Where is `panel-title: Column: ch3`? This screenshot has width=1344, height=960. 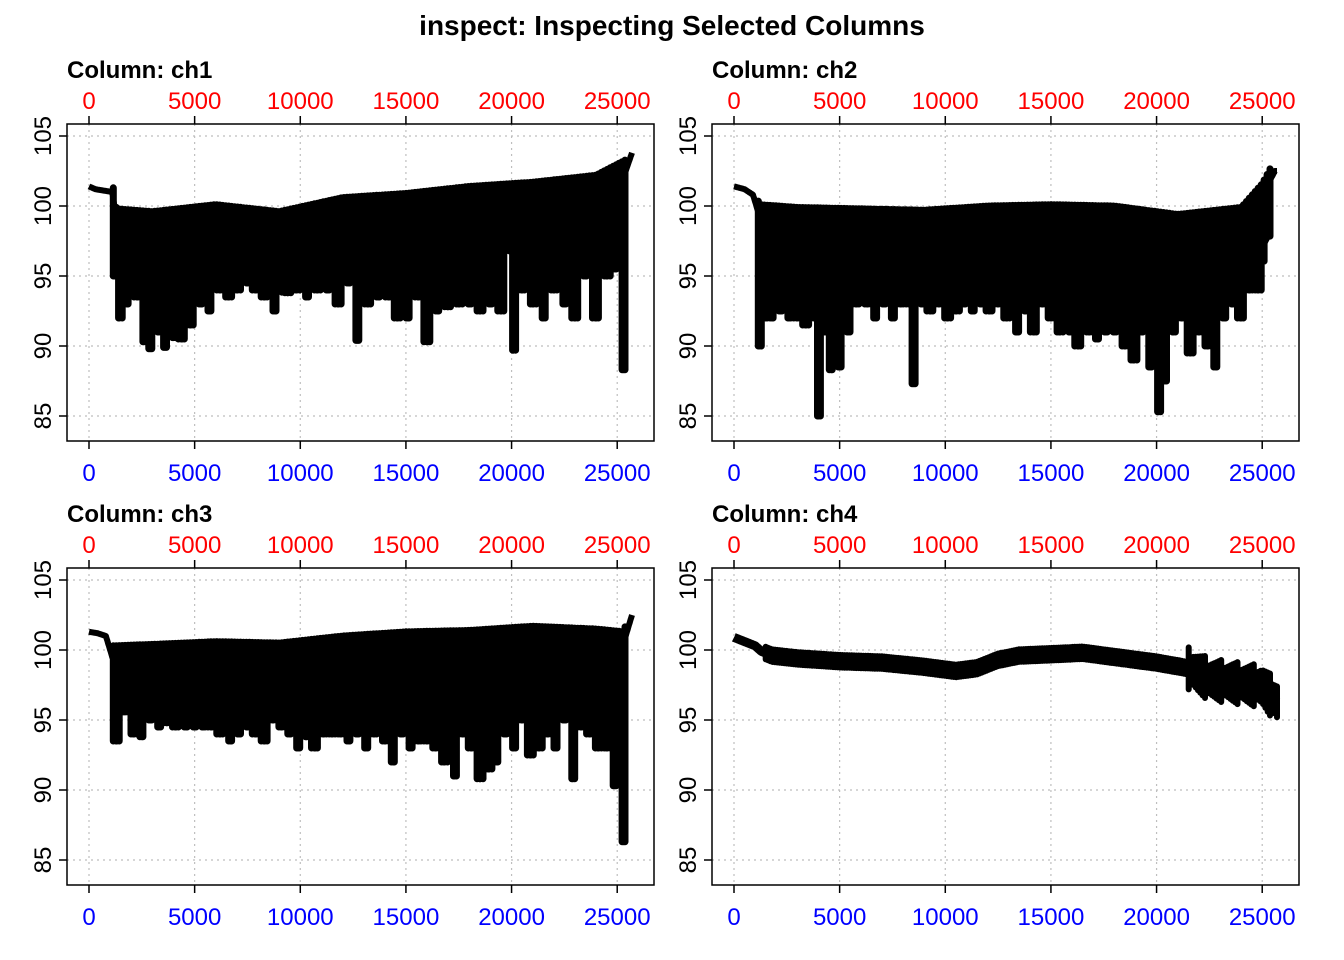
panel-title: Column: ch3 is located at coordinates (139, 514).